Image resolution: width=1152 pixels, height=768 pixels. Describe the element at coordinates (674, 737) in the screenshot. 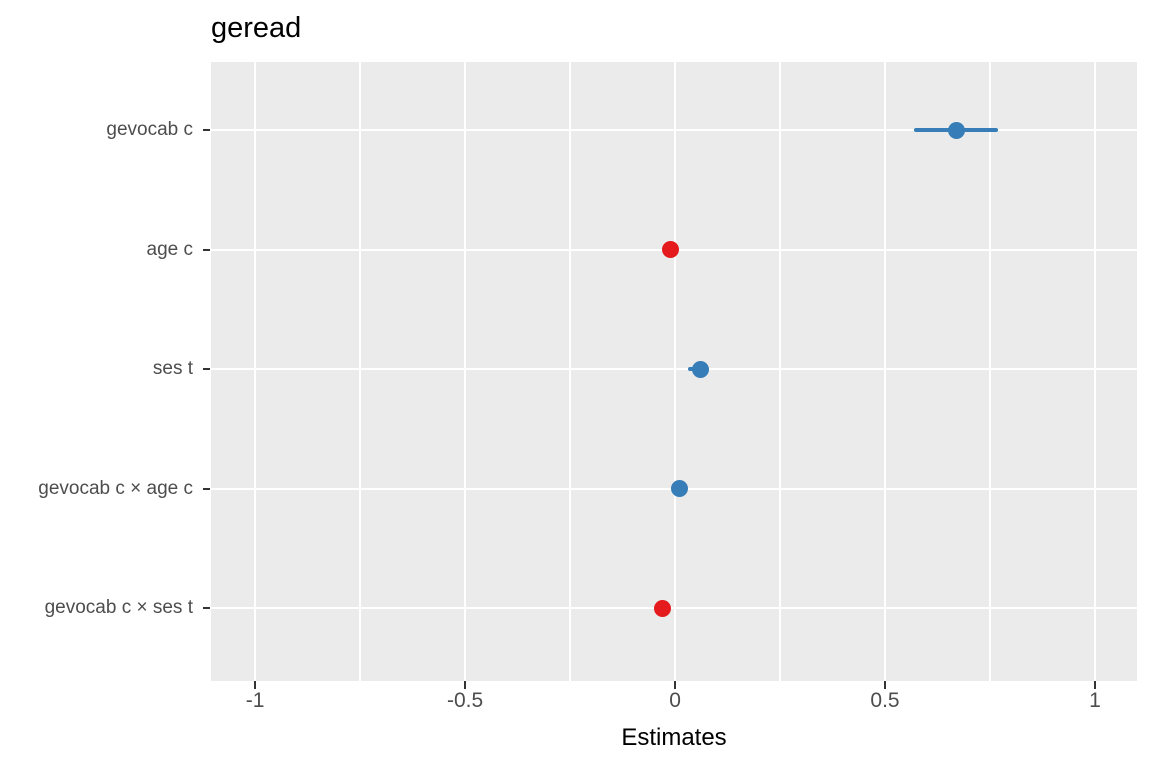

I see `x-axis-title: Estimates` at that location.